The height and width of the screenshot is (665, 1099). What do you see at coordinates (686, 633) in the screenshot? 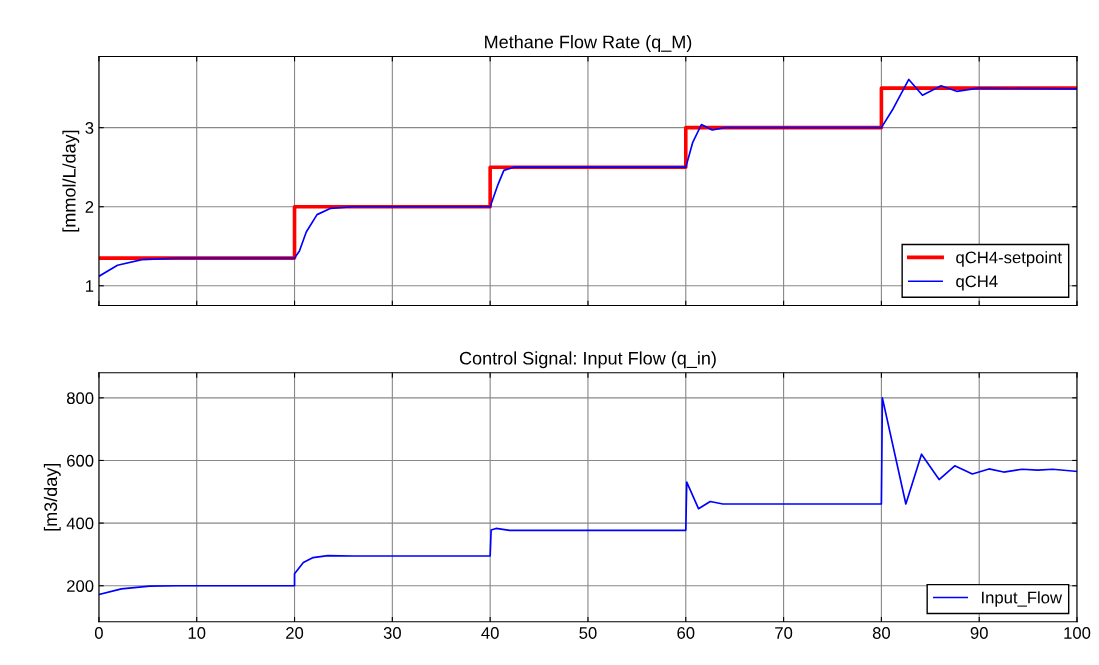
I see `x-tick-label: 60` at bounding box center [686, 633].